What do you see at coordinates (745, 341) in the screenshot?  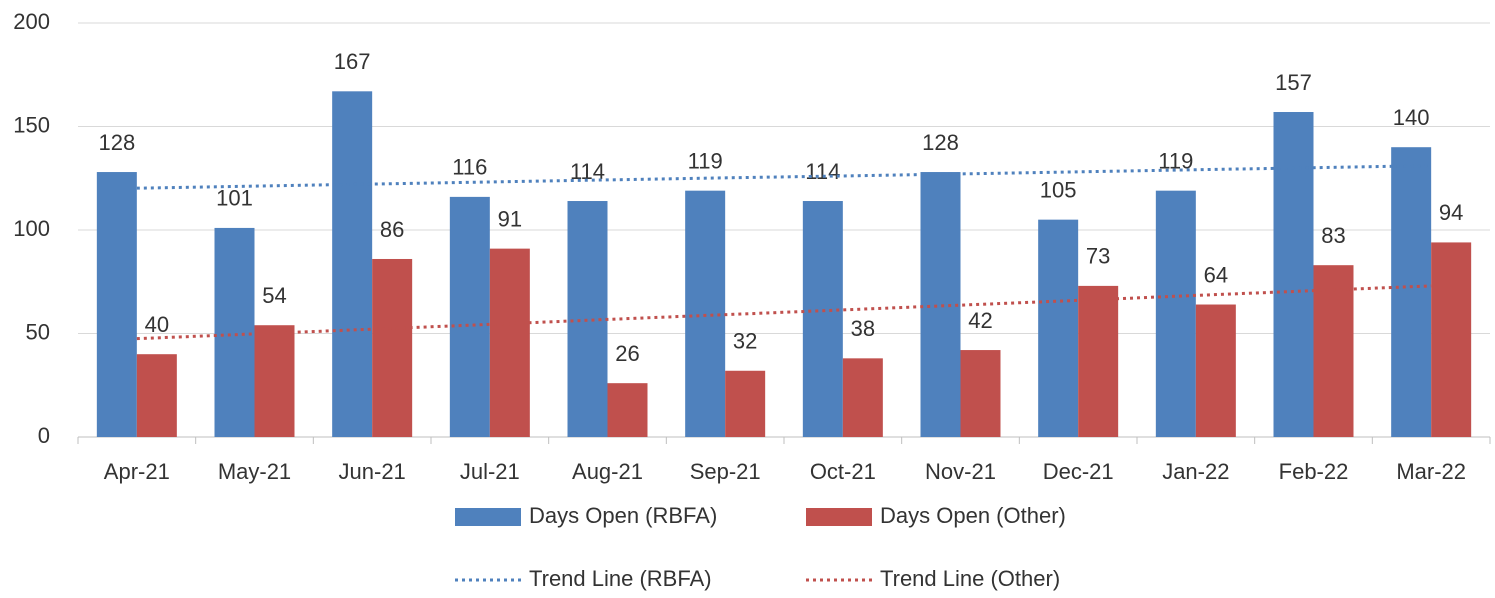 I see `data-label: 32` at bounding box center [745, 341].